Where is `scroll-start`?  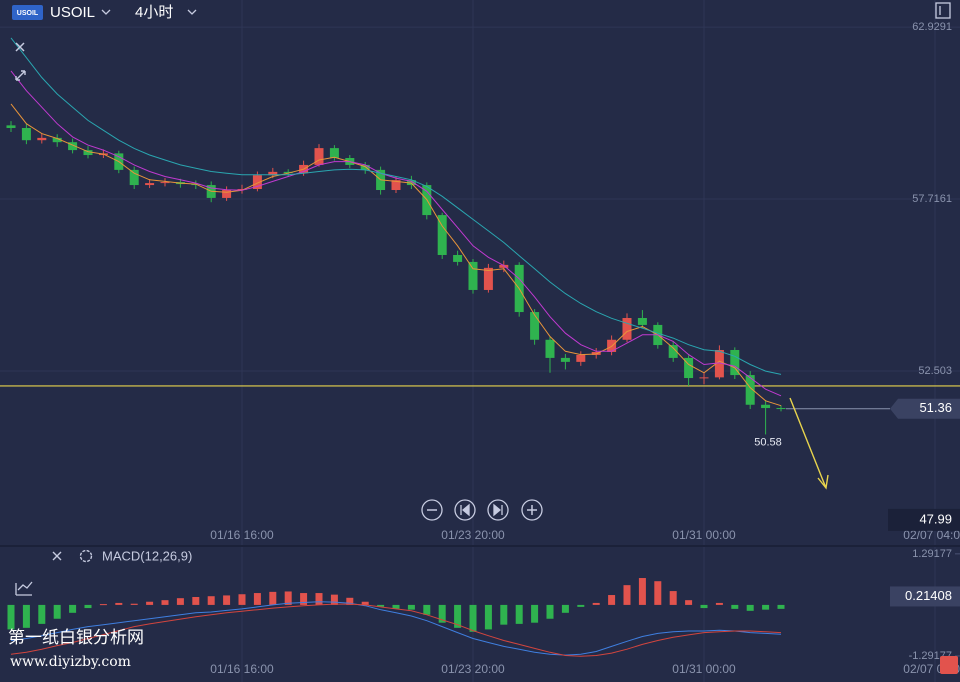
scroll-start is located at coordinates (465, 510).